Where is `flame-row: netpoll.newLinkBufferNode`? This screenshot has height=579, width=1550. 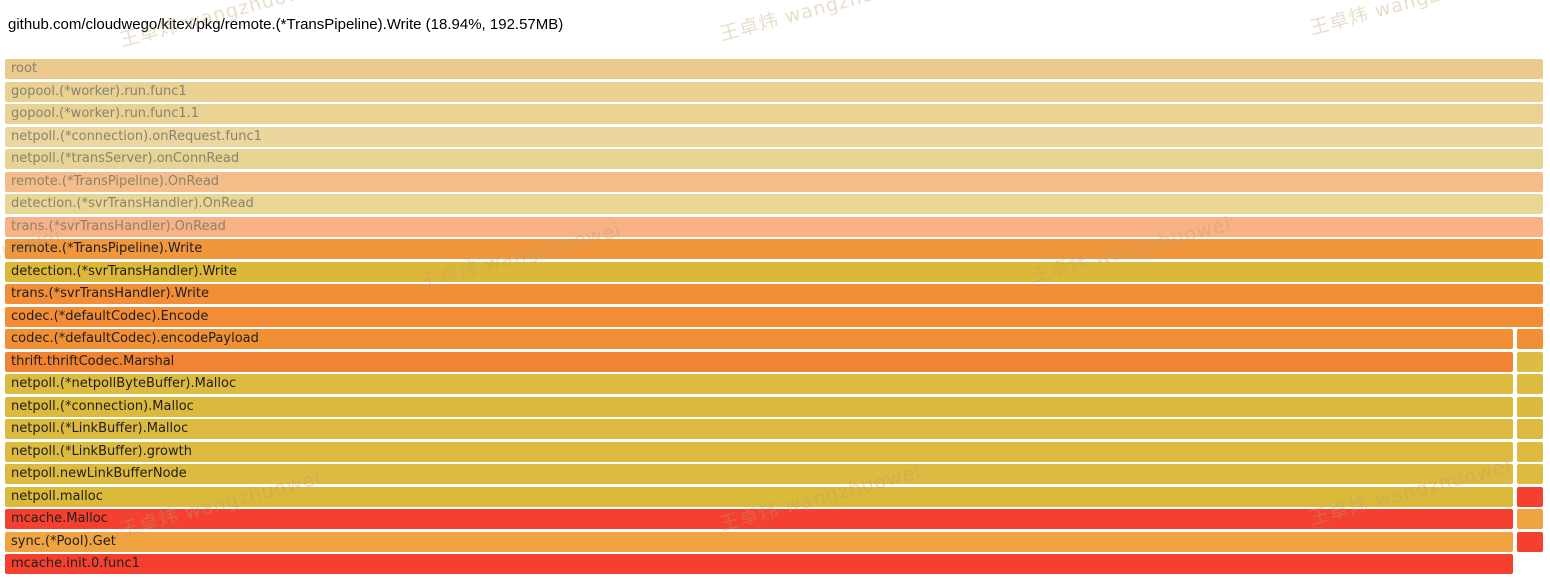
flame-row: netpoll.newLinkBufferNode is located at coordinates (774, 474).